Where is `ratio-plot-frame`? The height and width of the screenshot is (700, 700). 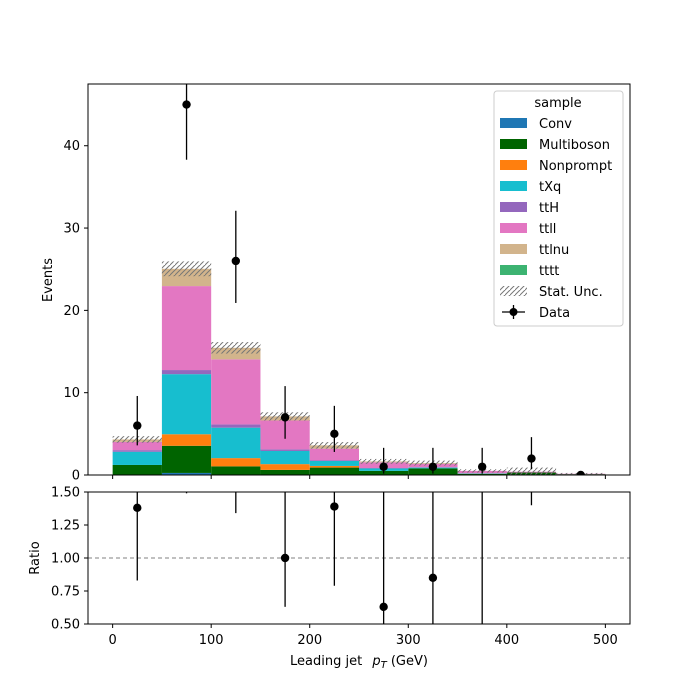
ratio-plot-frame is located at coordinates (359, 558).